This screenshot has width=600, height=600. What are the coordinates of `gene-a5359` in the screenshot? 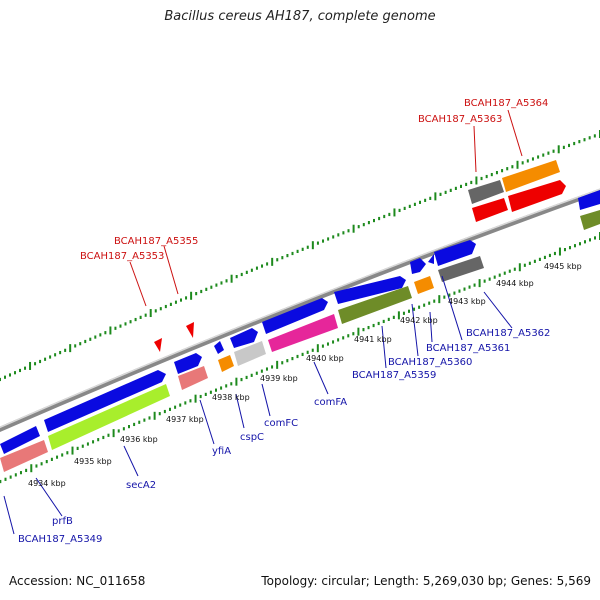 It's located at (375, 305).